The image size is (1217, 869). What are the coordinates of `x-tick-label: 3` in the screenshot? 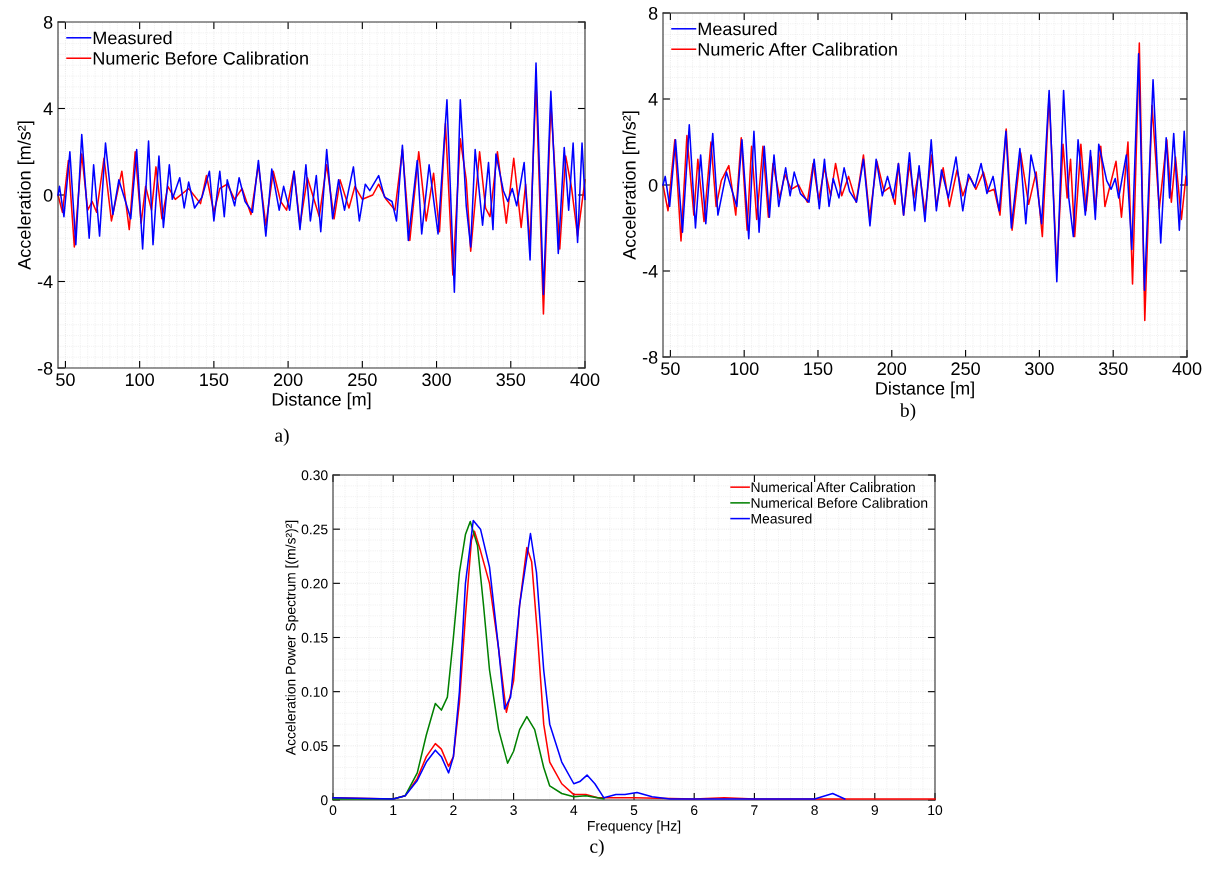 It's located at (513, 810).